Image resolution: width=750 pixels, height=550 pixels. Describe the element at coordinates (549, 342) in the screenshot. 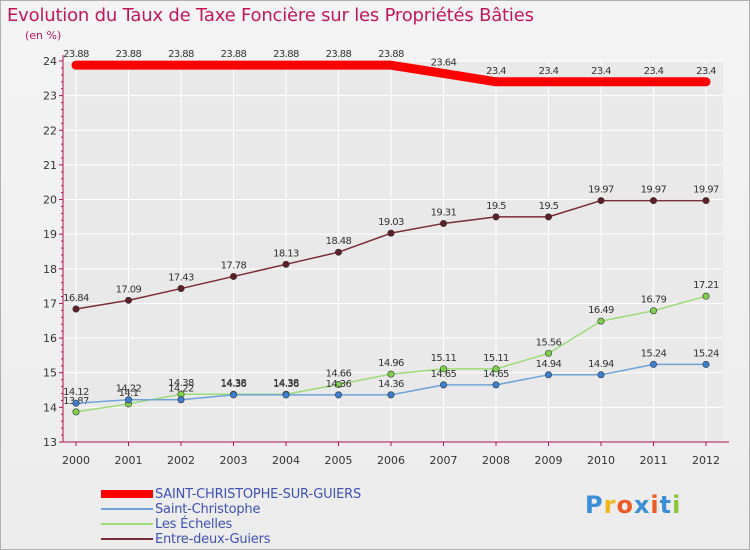

I see `data-label: 15.56` at that location.